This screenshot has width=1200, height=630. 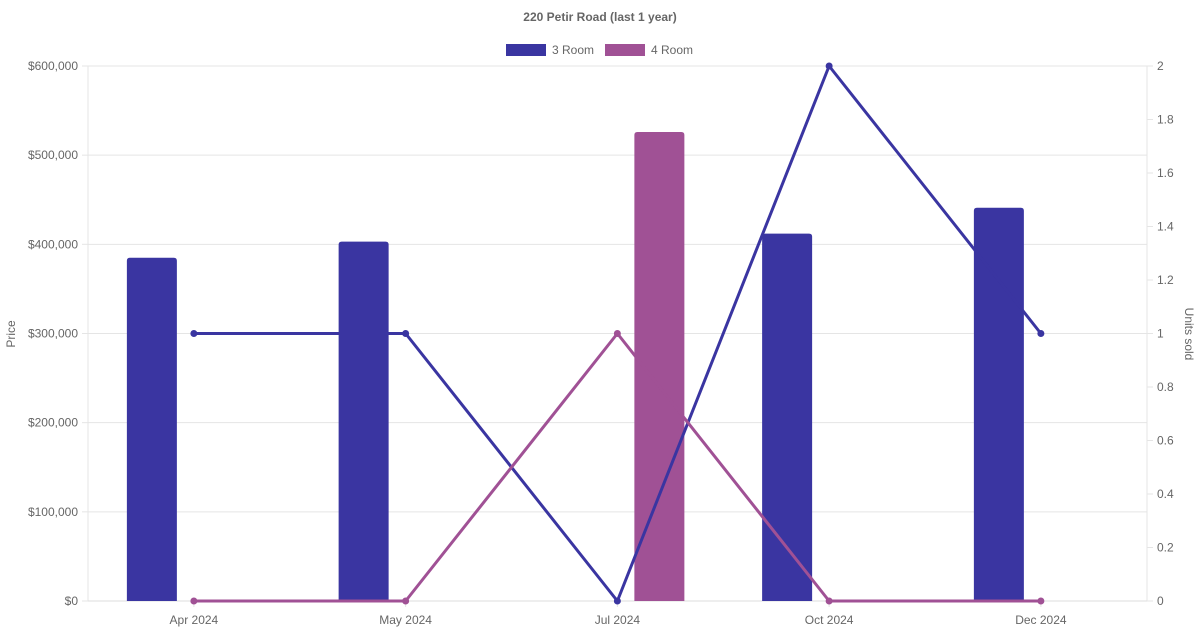 I want to click on left-tick-label: $0, so click(x=72, y=601).